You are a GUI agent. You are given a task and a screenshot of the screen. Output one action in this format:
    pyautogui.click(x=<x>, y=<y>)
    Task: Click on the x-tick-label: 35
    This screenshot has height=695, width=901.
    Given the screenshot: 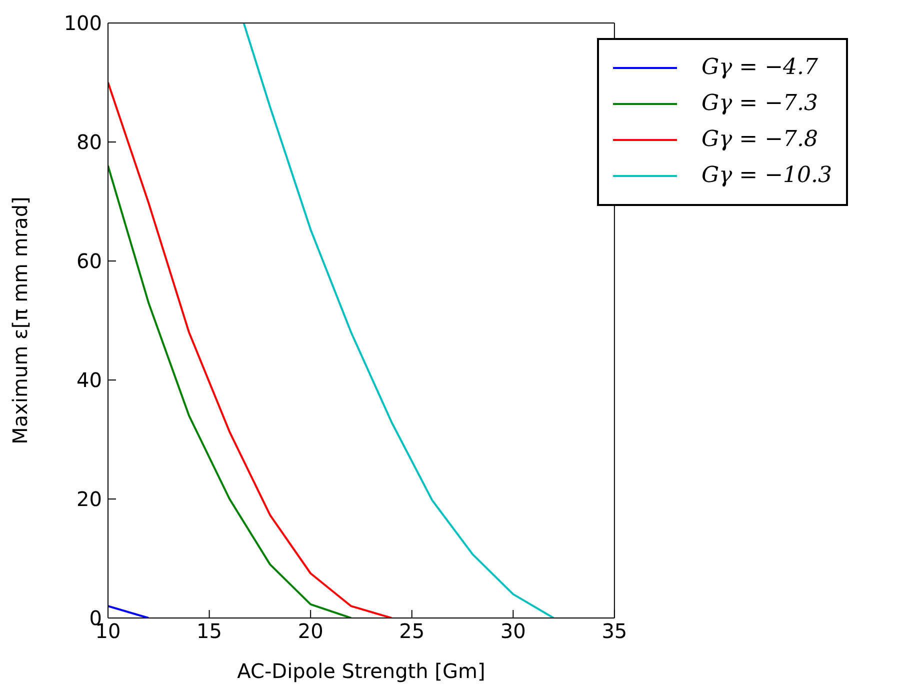 What is the action you would take?
    pyautogui.click(x=615, y=631)
    